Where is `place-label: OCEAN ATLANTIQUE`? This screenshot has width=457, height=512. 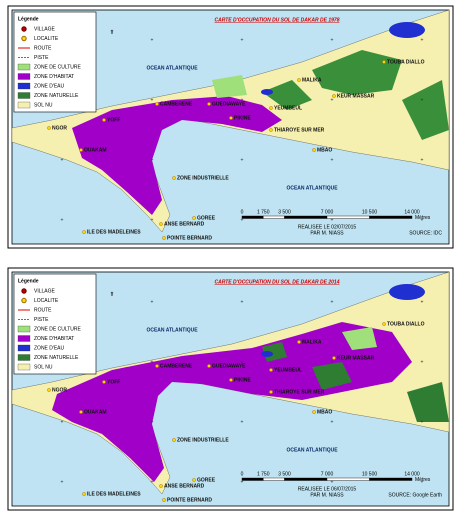
place-label: OCEAN ATLANTIQUE is located at coordinates (312, 188).